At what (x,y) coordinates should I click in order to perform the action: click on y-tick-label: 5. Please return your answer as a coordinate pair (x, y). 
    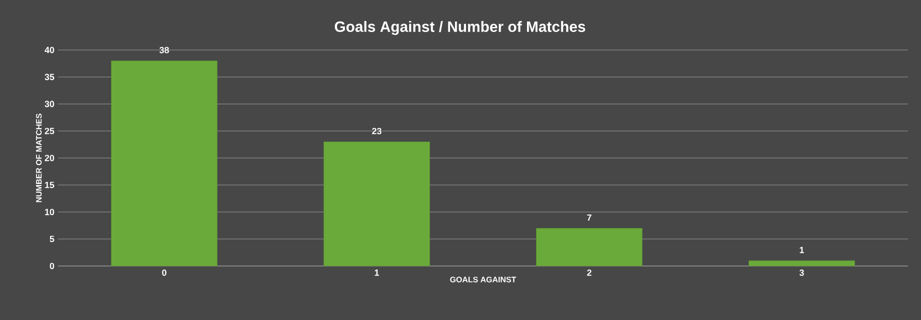
    Looking at the image, I should click on (52, 239).